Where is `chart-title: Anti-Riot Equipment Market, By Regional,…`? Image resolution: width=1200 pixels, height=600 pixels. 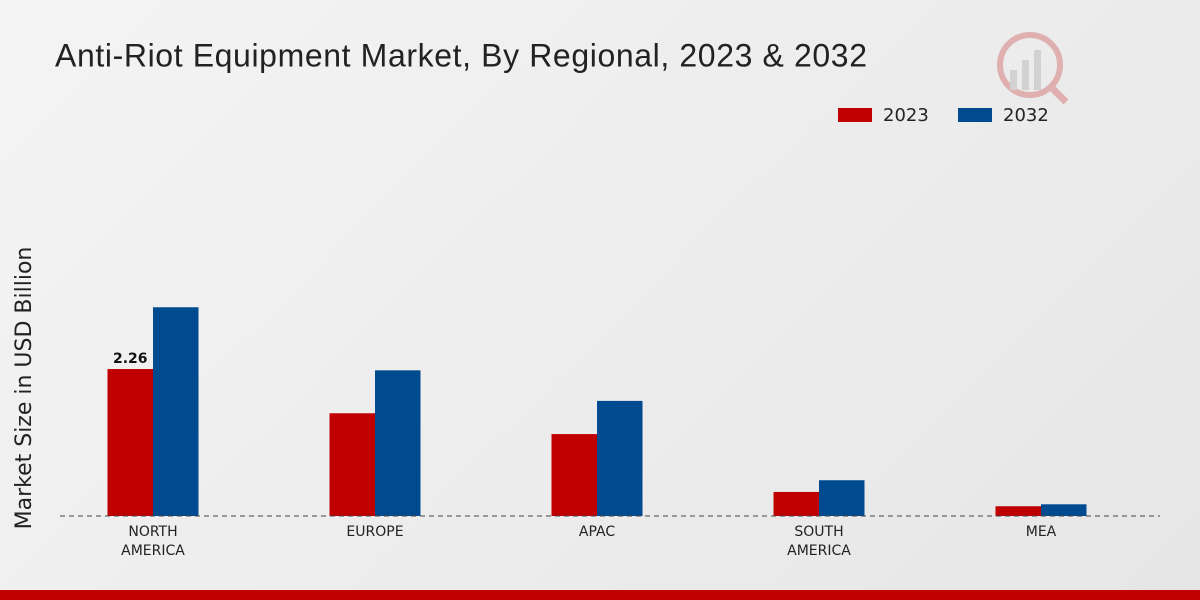
chart-title: Anti-Riot Equipment Market, By Regional,… is located at coordinates (461, 55).